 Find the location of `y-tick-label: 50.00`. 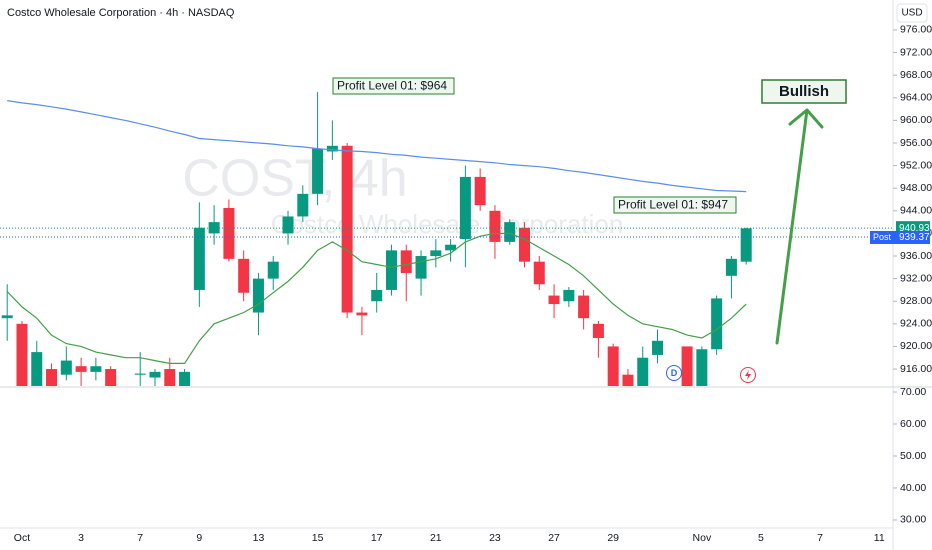

y-tick-label: 50.00 is located at coordinates (913, 456).